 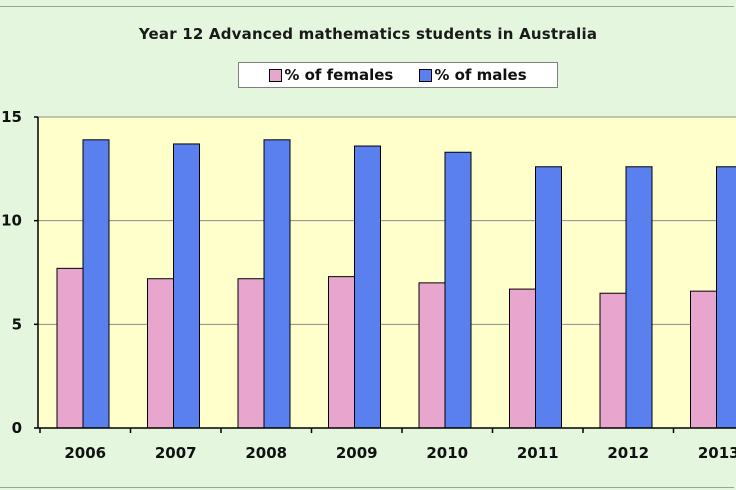 What do you see at coordinates (613, 360) in the screenshot?
I see `bar-females-2012` at bounding box center [613, 360].